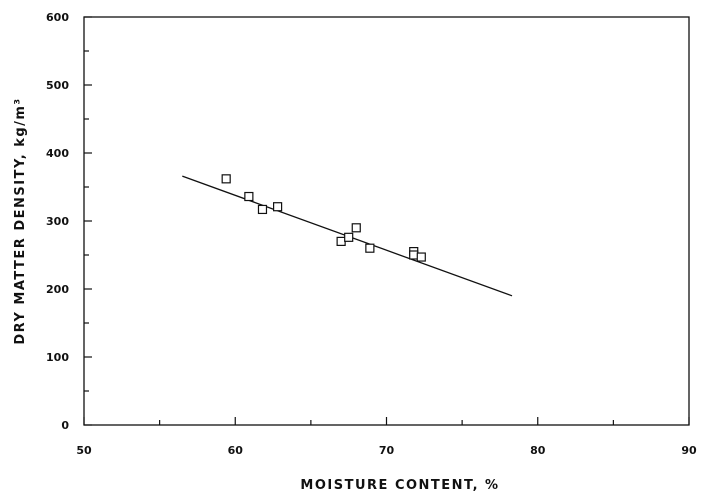 The image size is (708, 494). Describe the element at coordinates (84, 450) in the screenshot. I see `x-tick-label: 50` at that location.